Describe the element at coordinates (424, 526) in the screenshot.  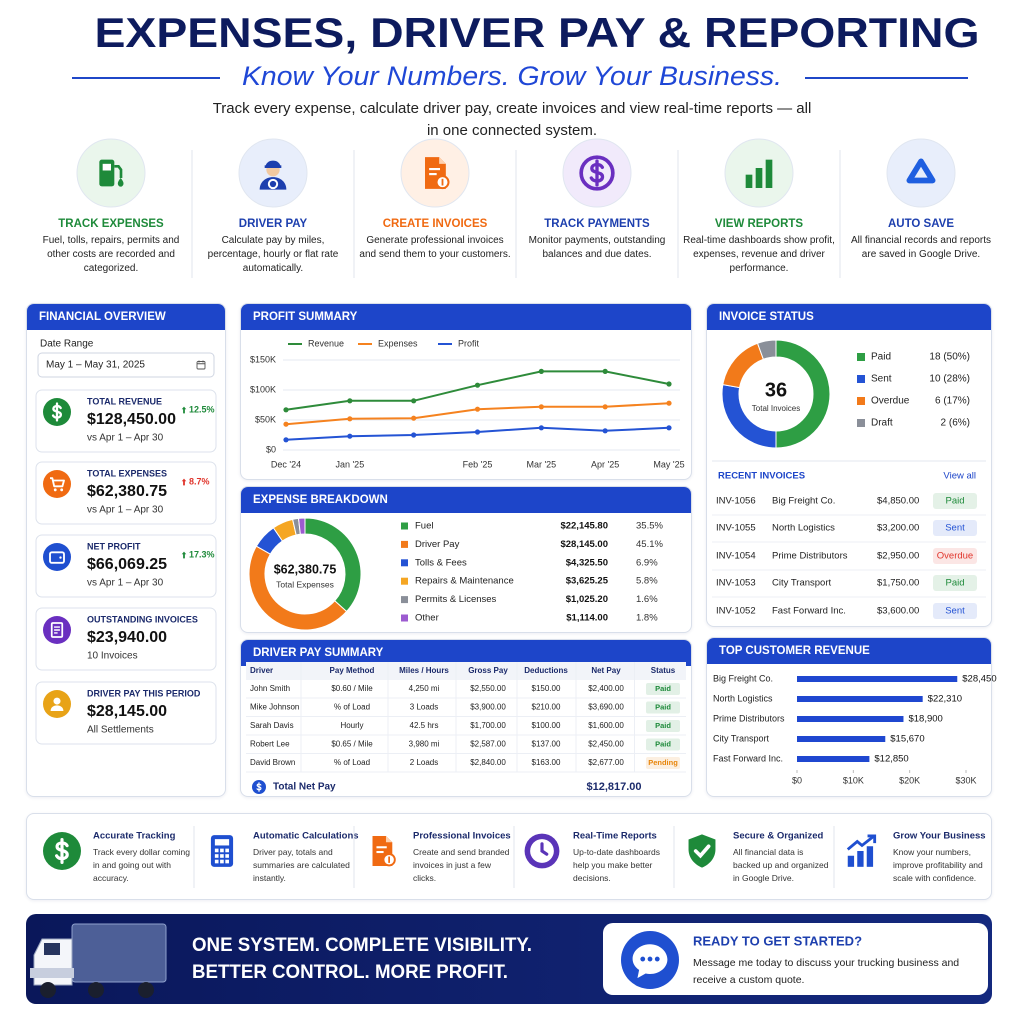
I see `legend-label: Fuel` at that location.